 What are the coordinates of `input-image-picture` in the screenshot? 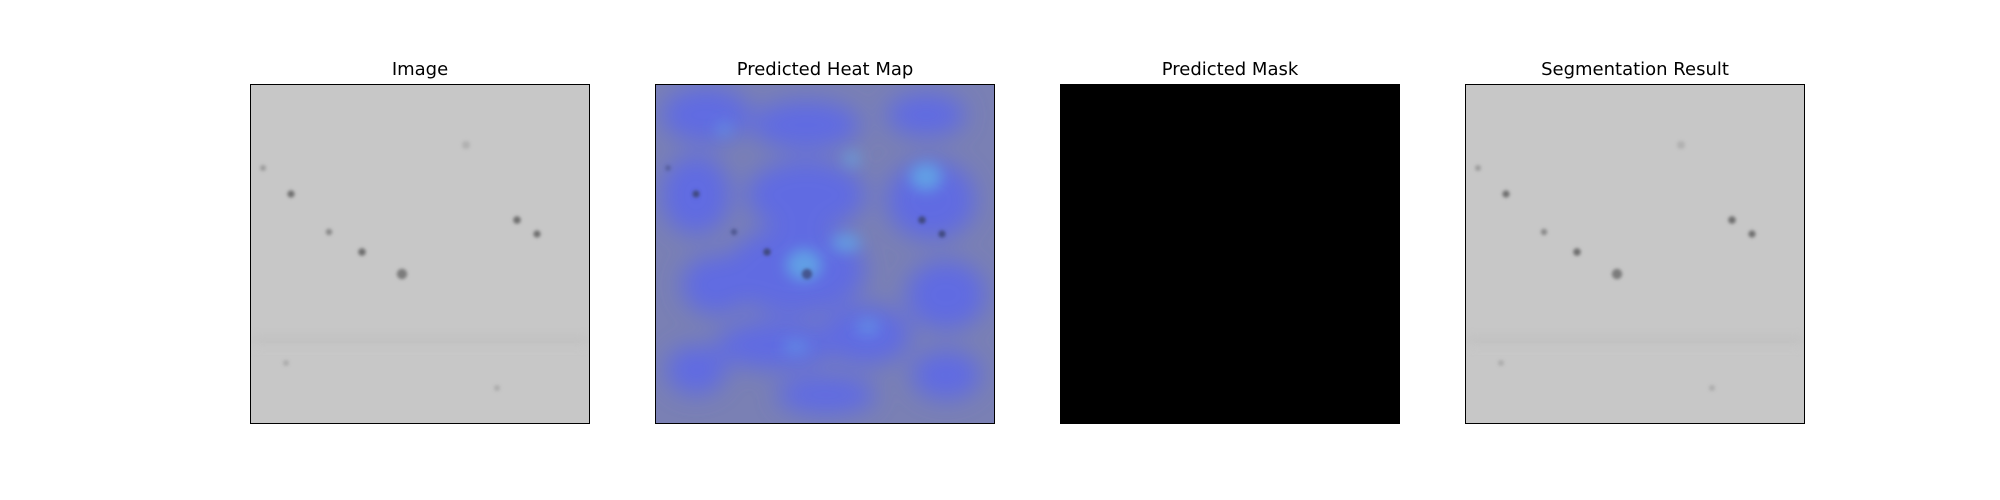 It's located at (420, 254).